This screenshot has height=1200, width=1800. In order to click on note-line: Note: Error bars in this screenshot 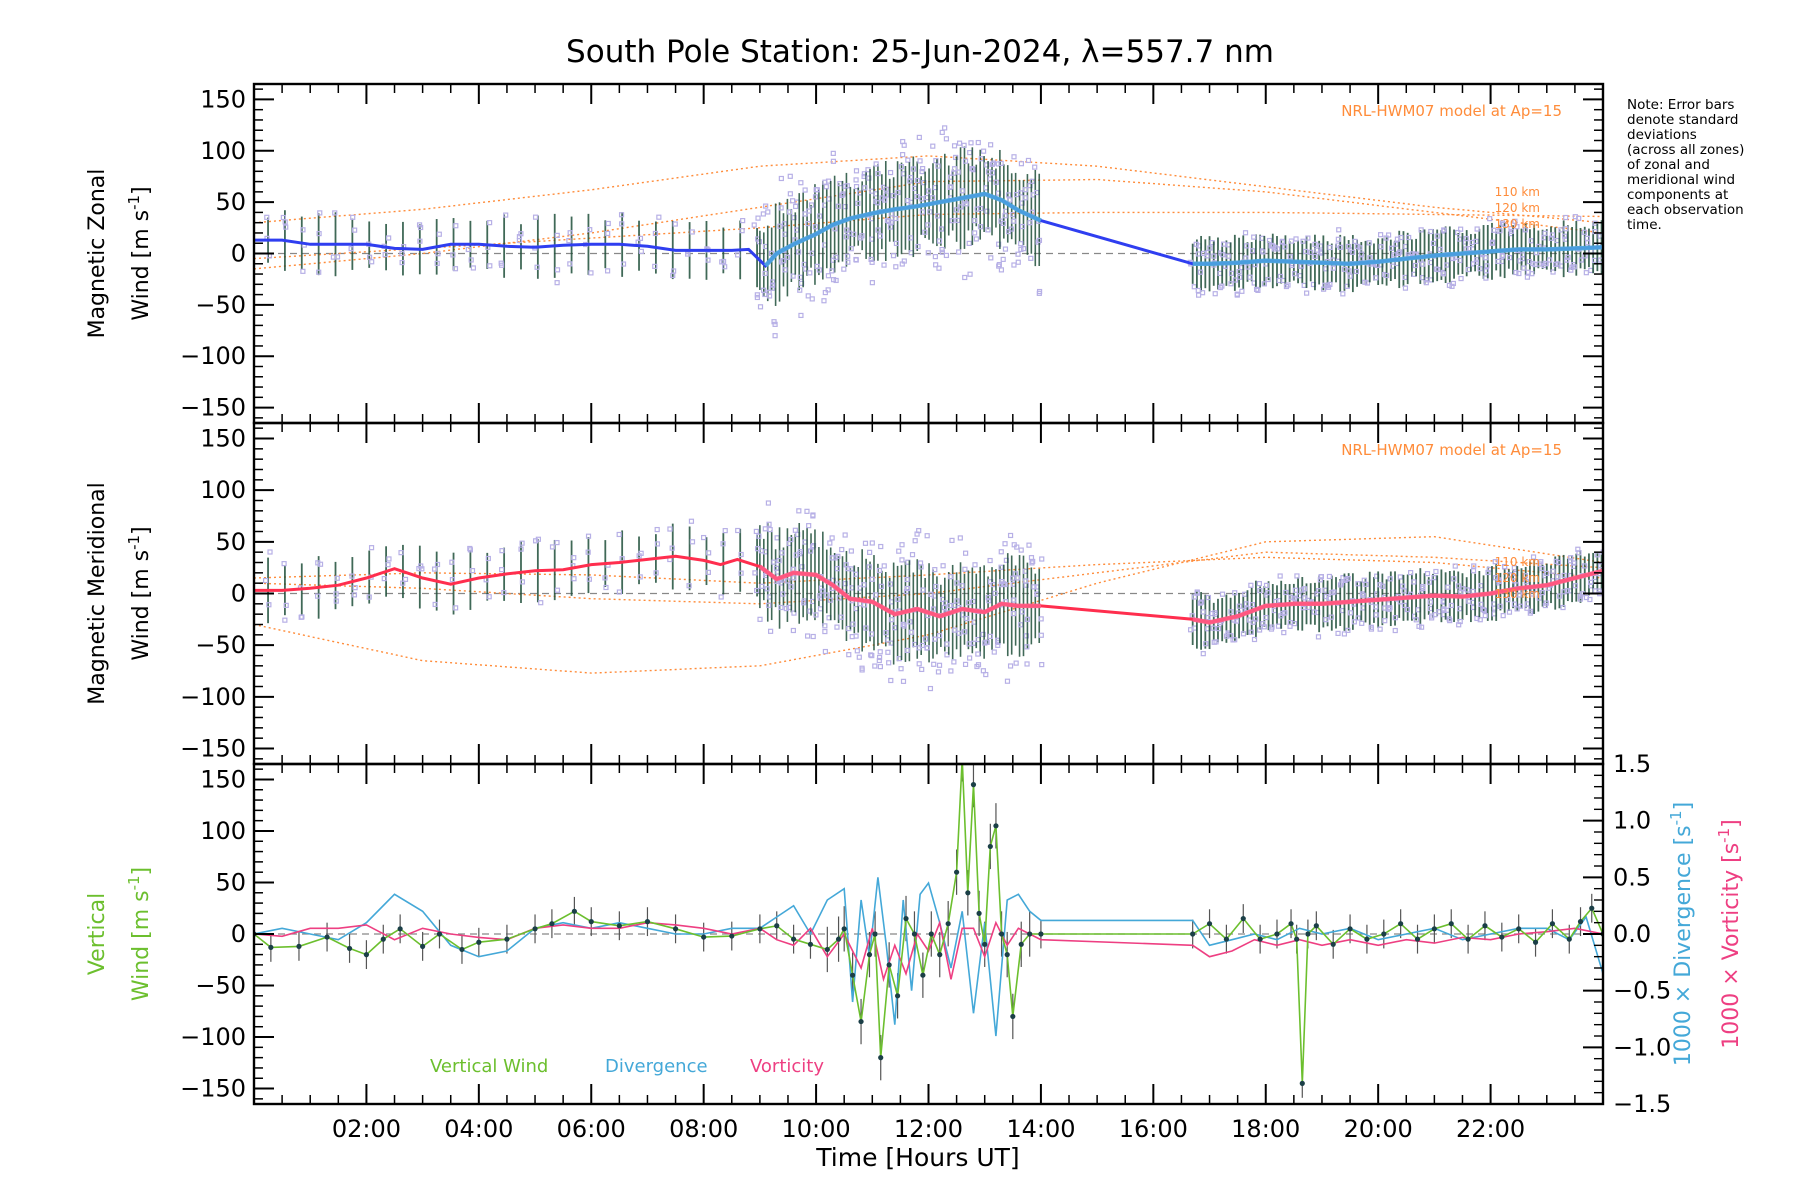, I will do `click(1680, 105)`.